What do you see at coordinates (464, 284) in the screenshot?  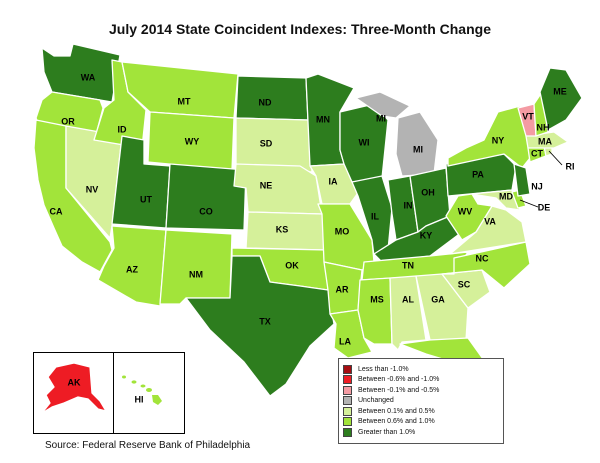 I see `state-label-SC: SC` at bounding box center [464, 284].